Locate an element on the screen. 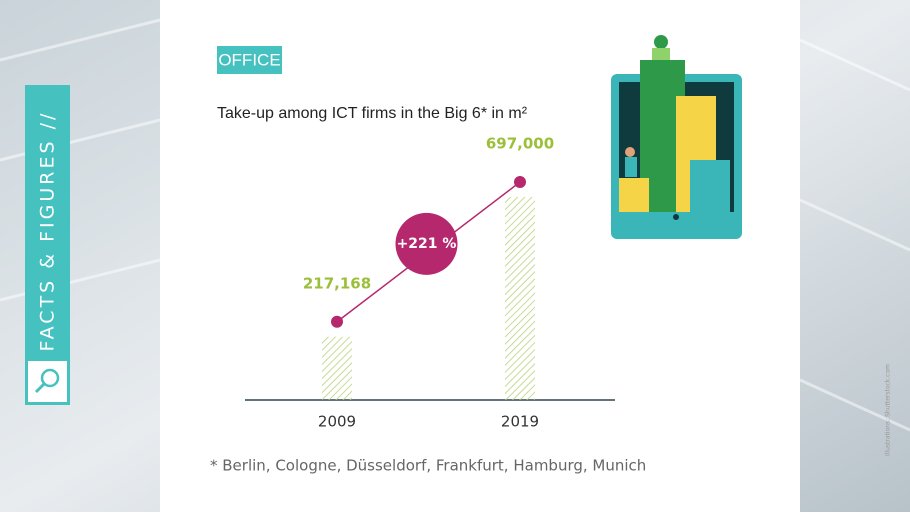  section-label: OFFICE is located at coordinates (249, 59).